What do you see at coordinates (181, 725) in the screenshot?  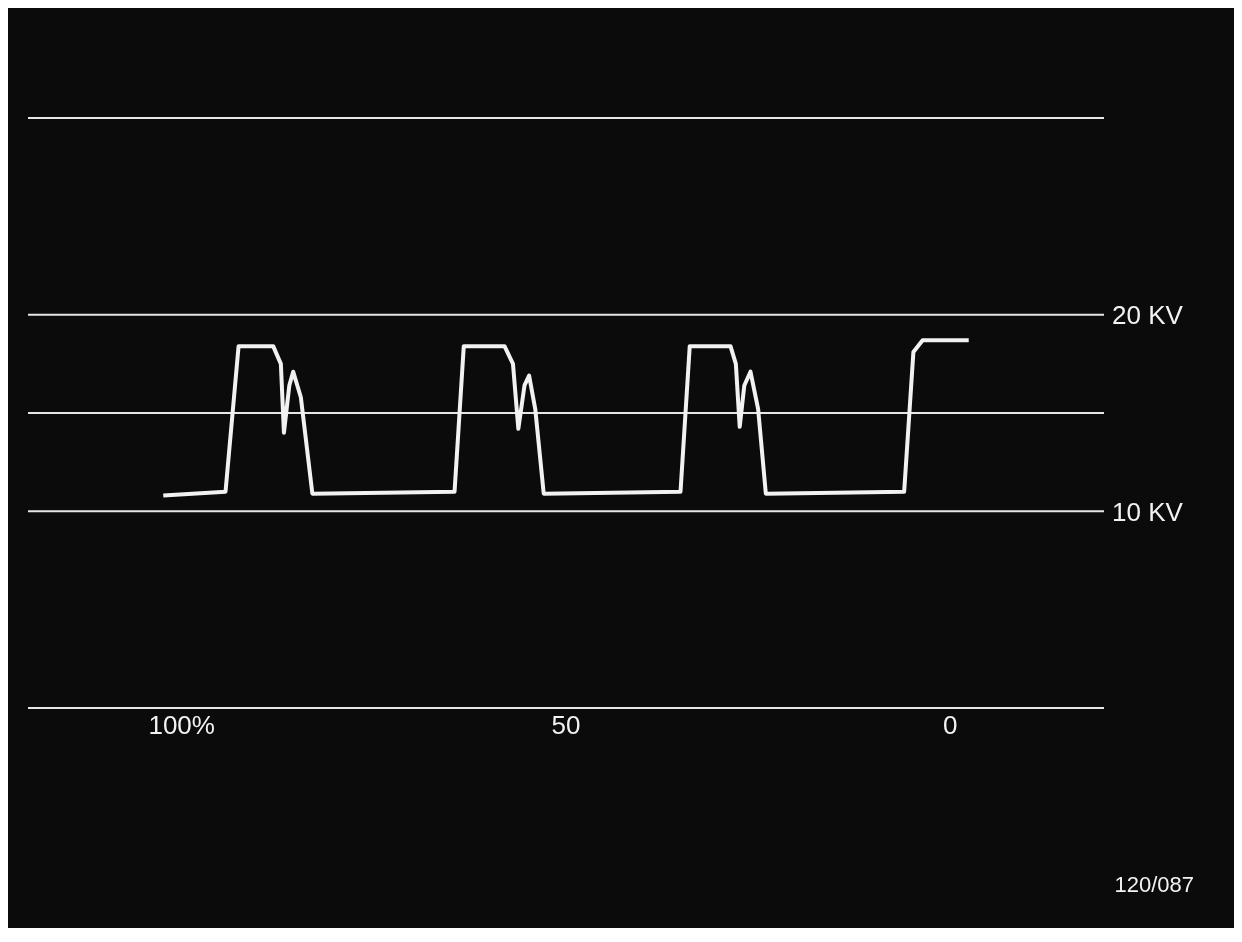 I see `x-tick-label: 100%` at bounding box center [181, 725].